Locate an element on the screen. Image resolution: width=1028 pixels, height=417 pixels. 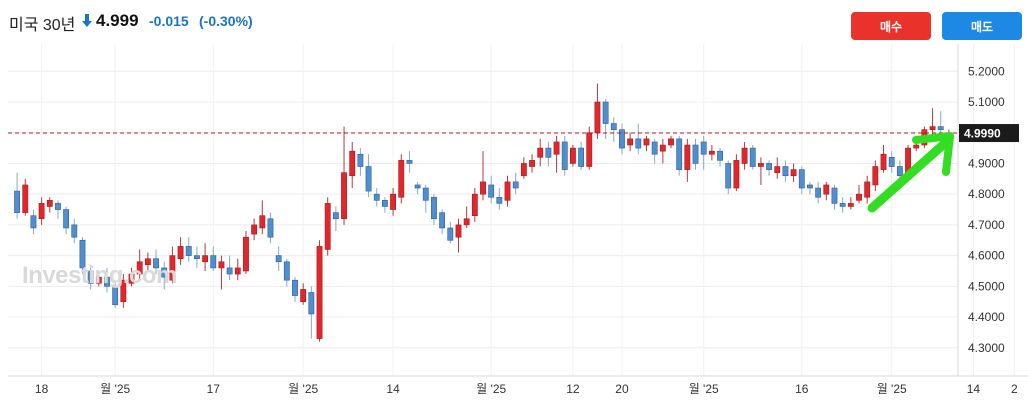
x-tick-label: 17 is located at coordinates (214, 389).